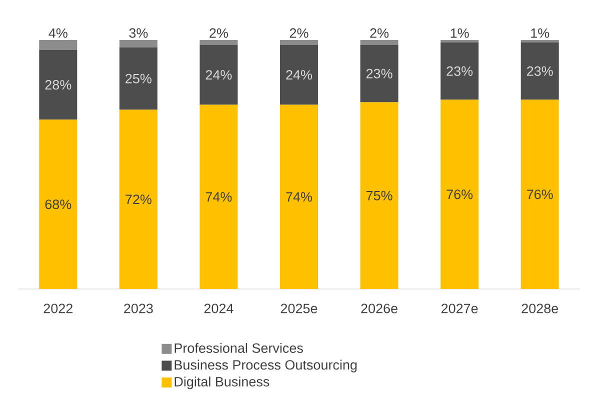 The width and height of the screenshot is (598, 418). Describe the element at coordinates (299, 309) in the screenshot. I see `x-tick-label: 2025e` at that location.